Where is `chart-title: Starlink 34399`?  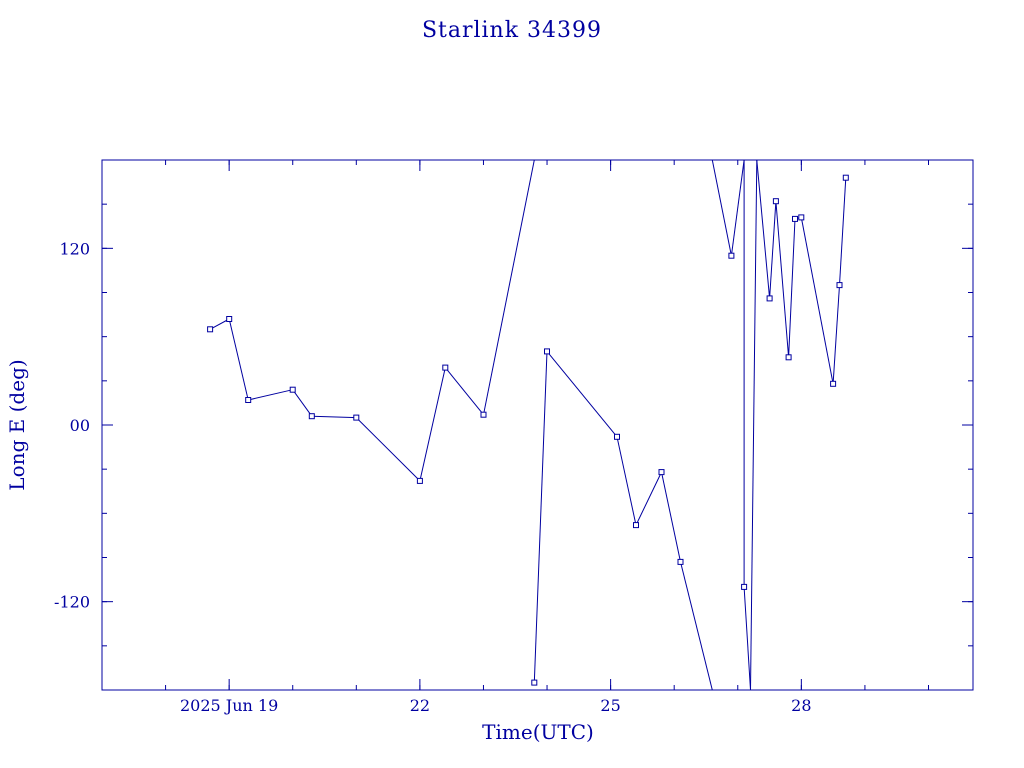 chart-title: Starlink 34399 is located at coordinates (512, 30).